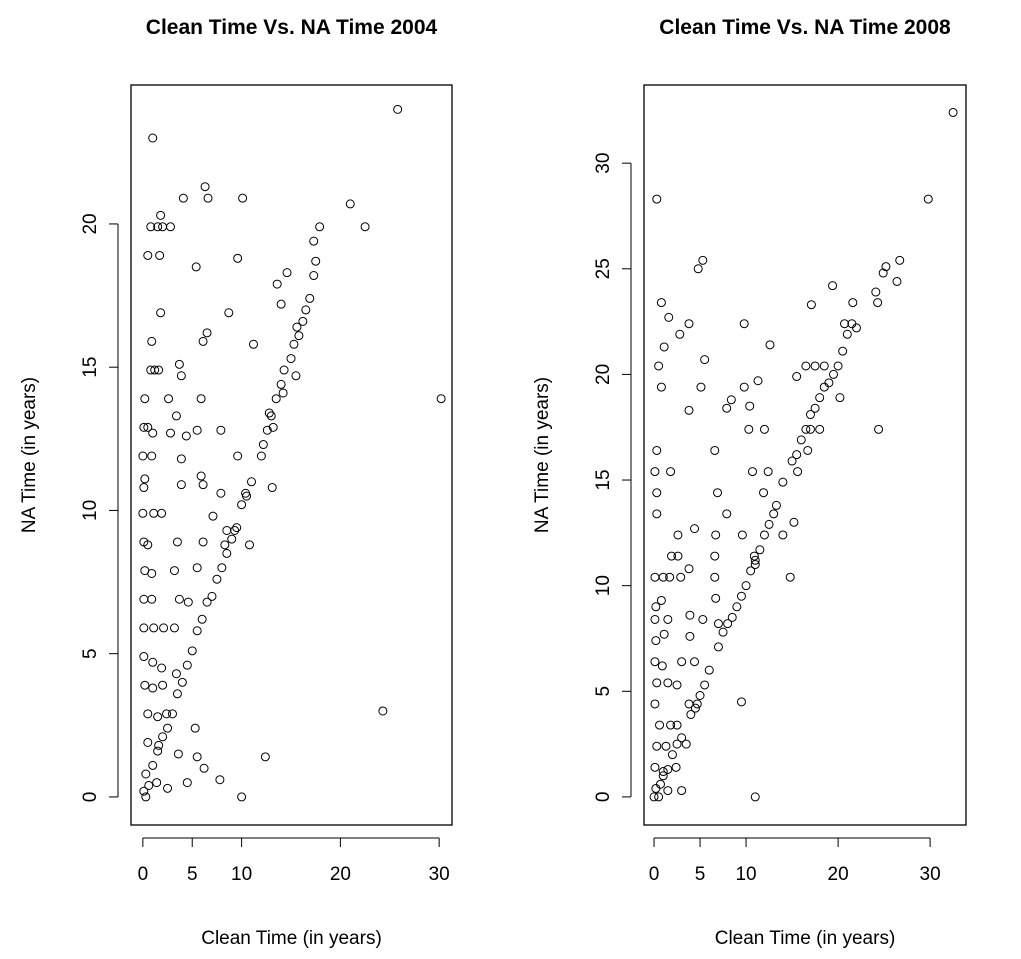 The image size is (1021, 959). Describe the element at coordinates (603, 479) in the screenshot. I see `y-tick-label: 15` at that location.